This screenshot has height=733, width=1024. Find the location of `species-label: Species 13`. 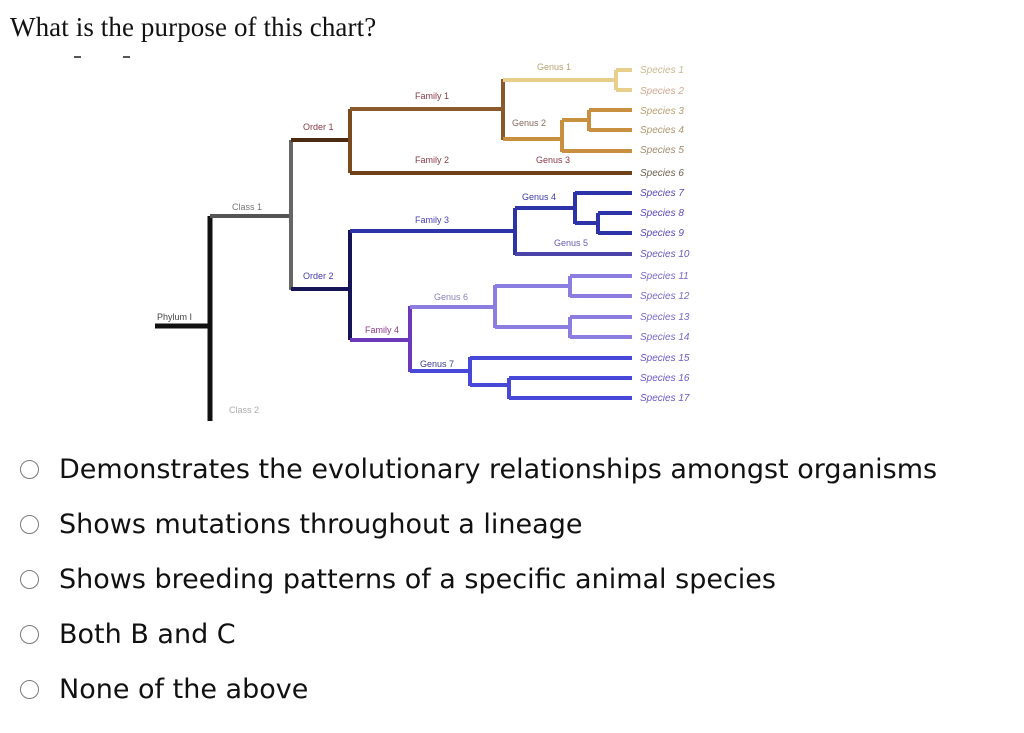

species-label: Species 13 is located at coordinates (665, 317).